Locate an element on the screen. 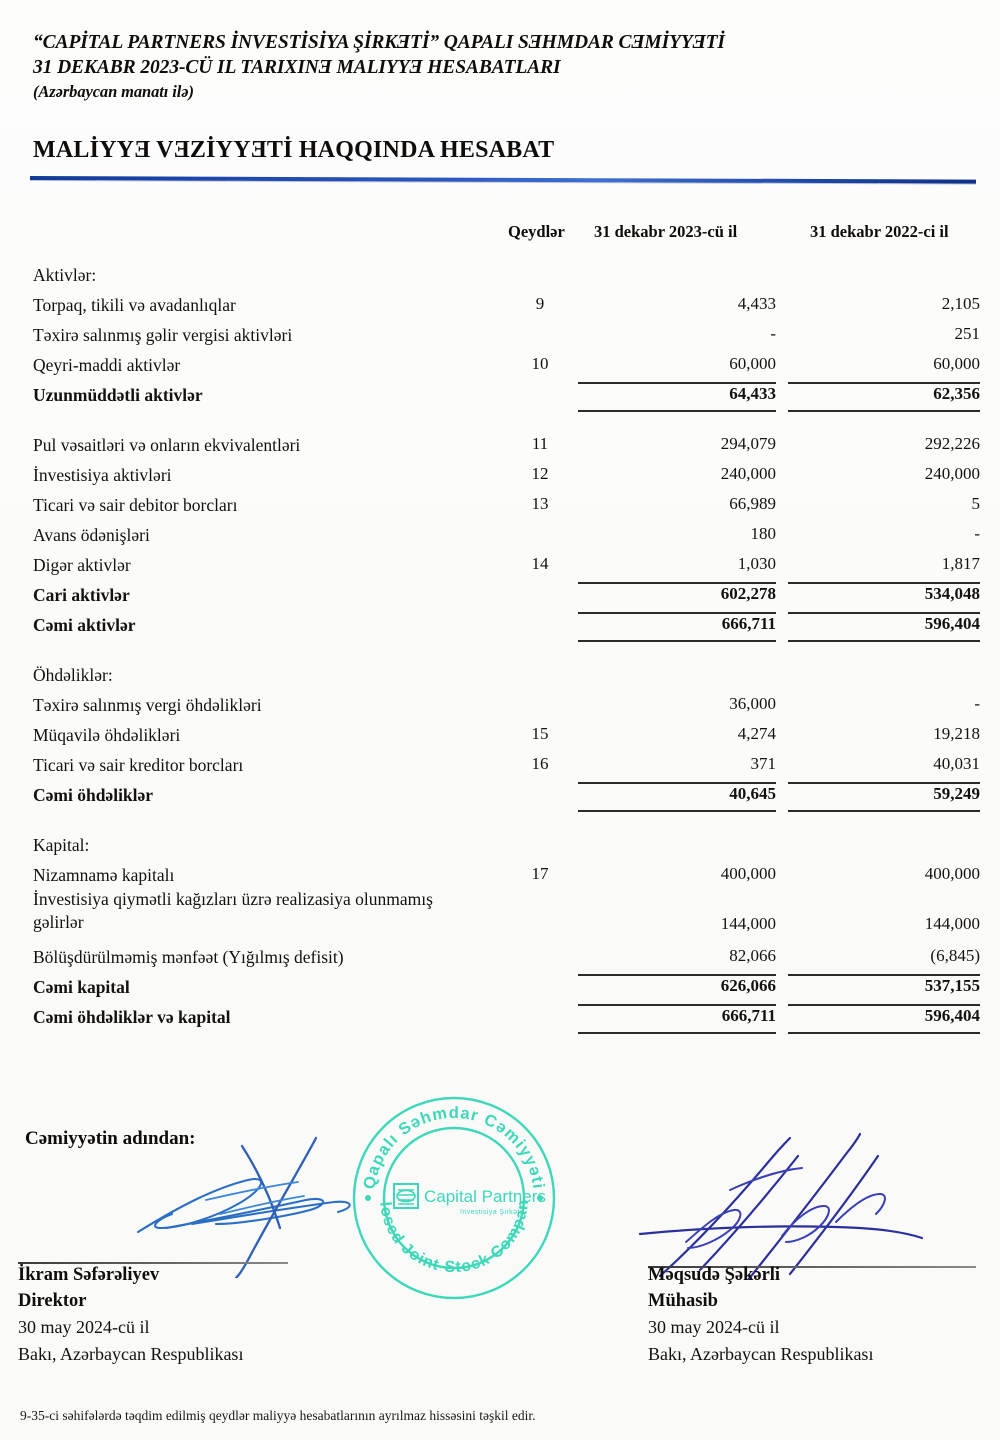 This screenshot has height=1440, width=1000. row-label: Nizamnamə kapitalı is located at coordinates (104, 875).